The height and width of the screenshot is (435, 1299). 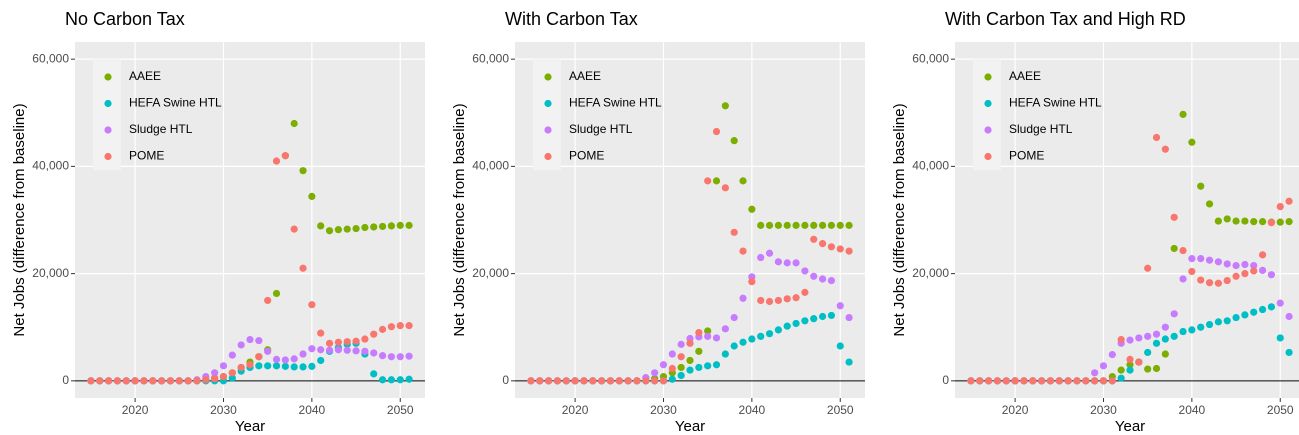 What do you see at coordinates (459, 219) in the screenshot?
I see `y-axis-title: Net Jobs (difference from baseline)` at bounding box center [459, 219].